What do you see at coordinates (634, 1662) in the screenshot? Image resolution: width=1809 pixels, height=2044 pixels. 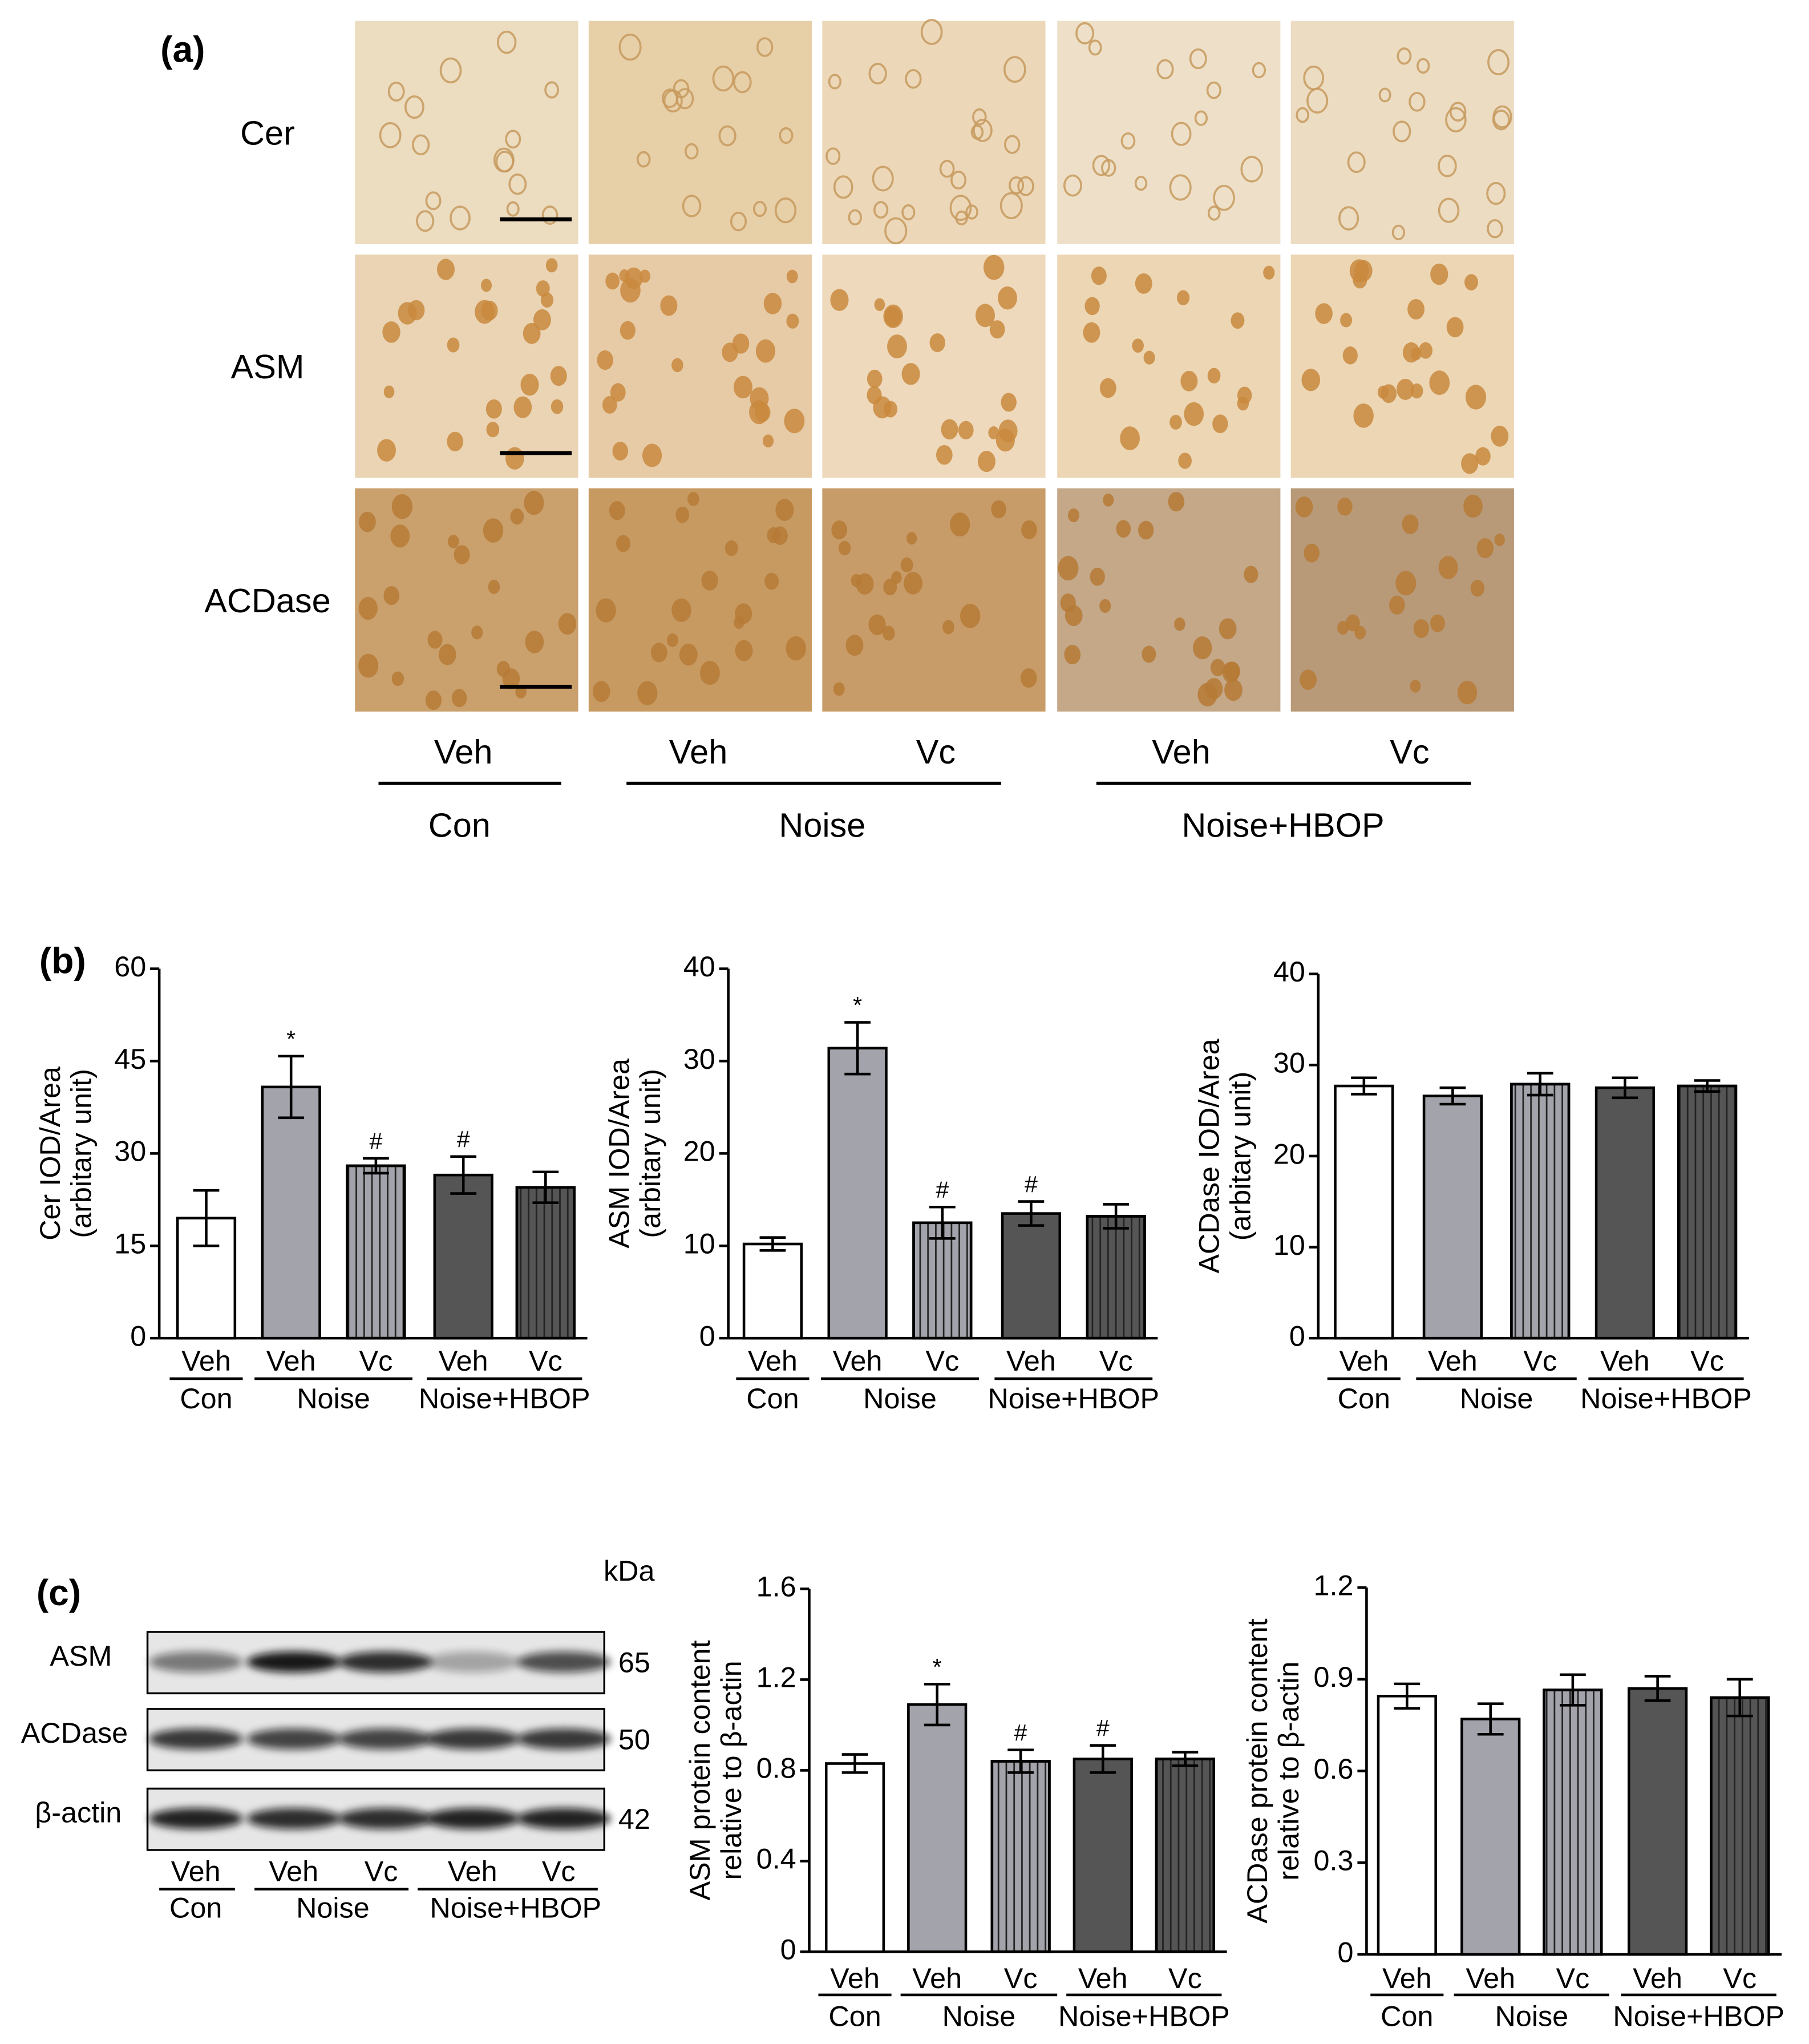 I see `kda-label: 65` at bounding box center [634, 1662].